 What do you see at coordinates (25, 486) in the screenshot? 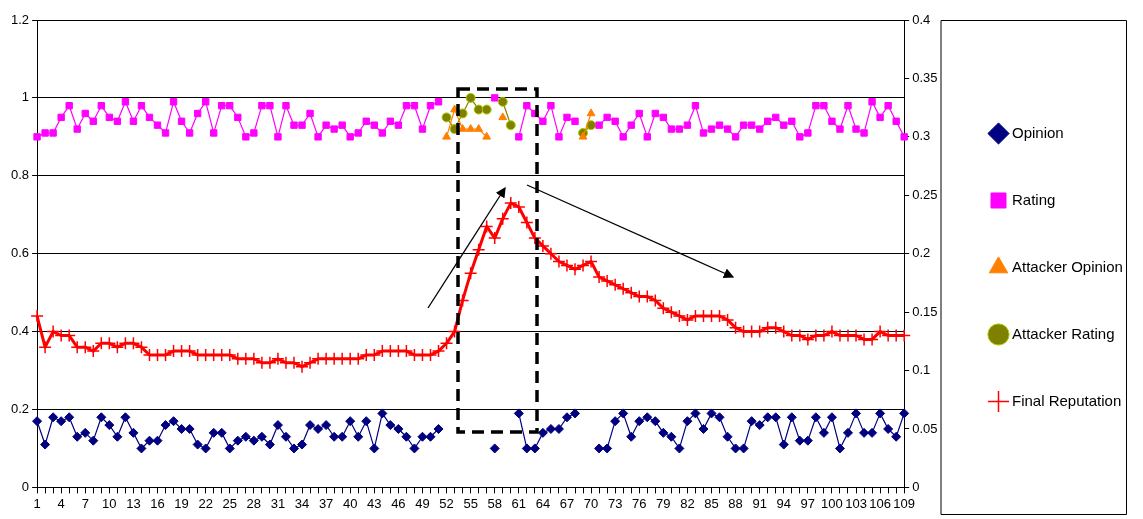
I see `y-tick-label: 0` at bounding box center [25, 486].